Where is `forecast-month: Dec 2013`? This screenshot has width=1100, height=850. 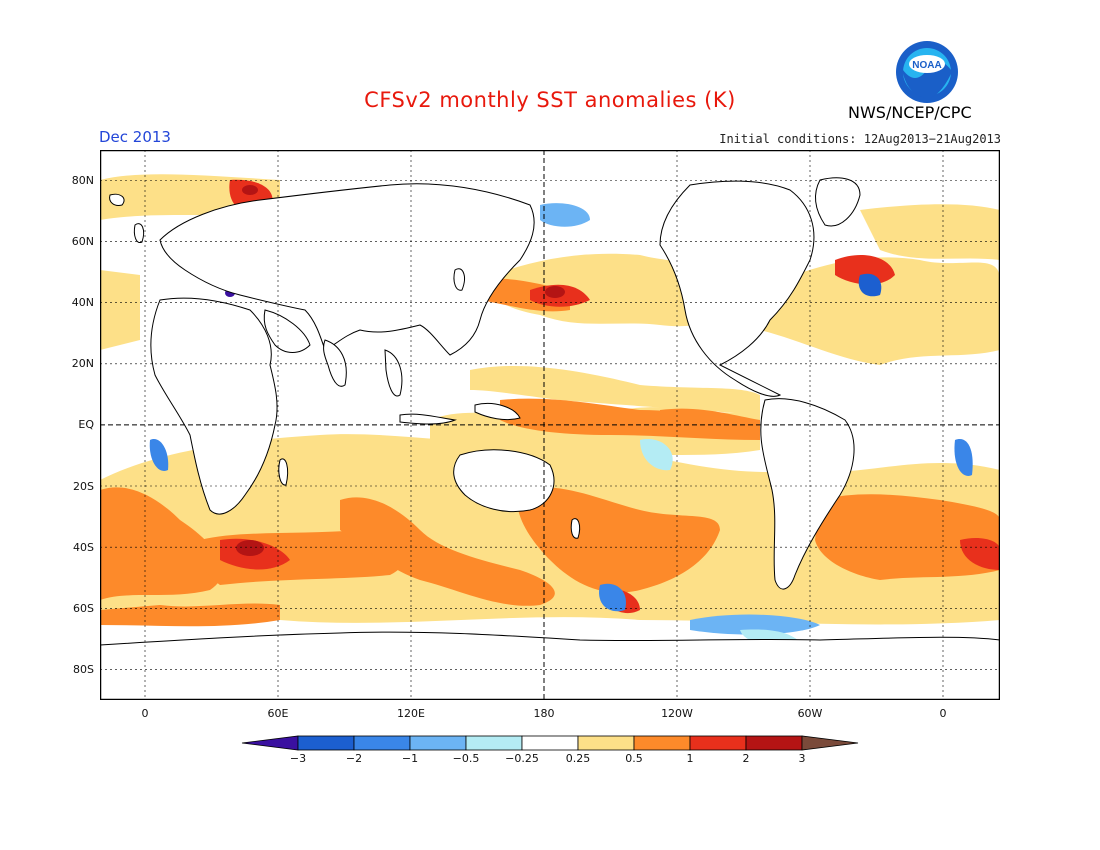
forecast-month: Dec 2013 is located at coordinates (135, 137).